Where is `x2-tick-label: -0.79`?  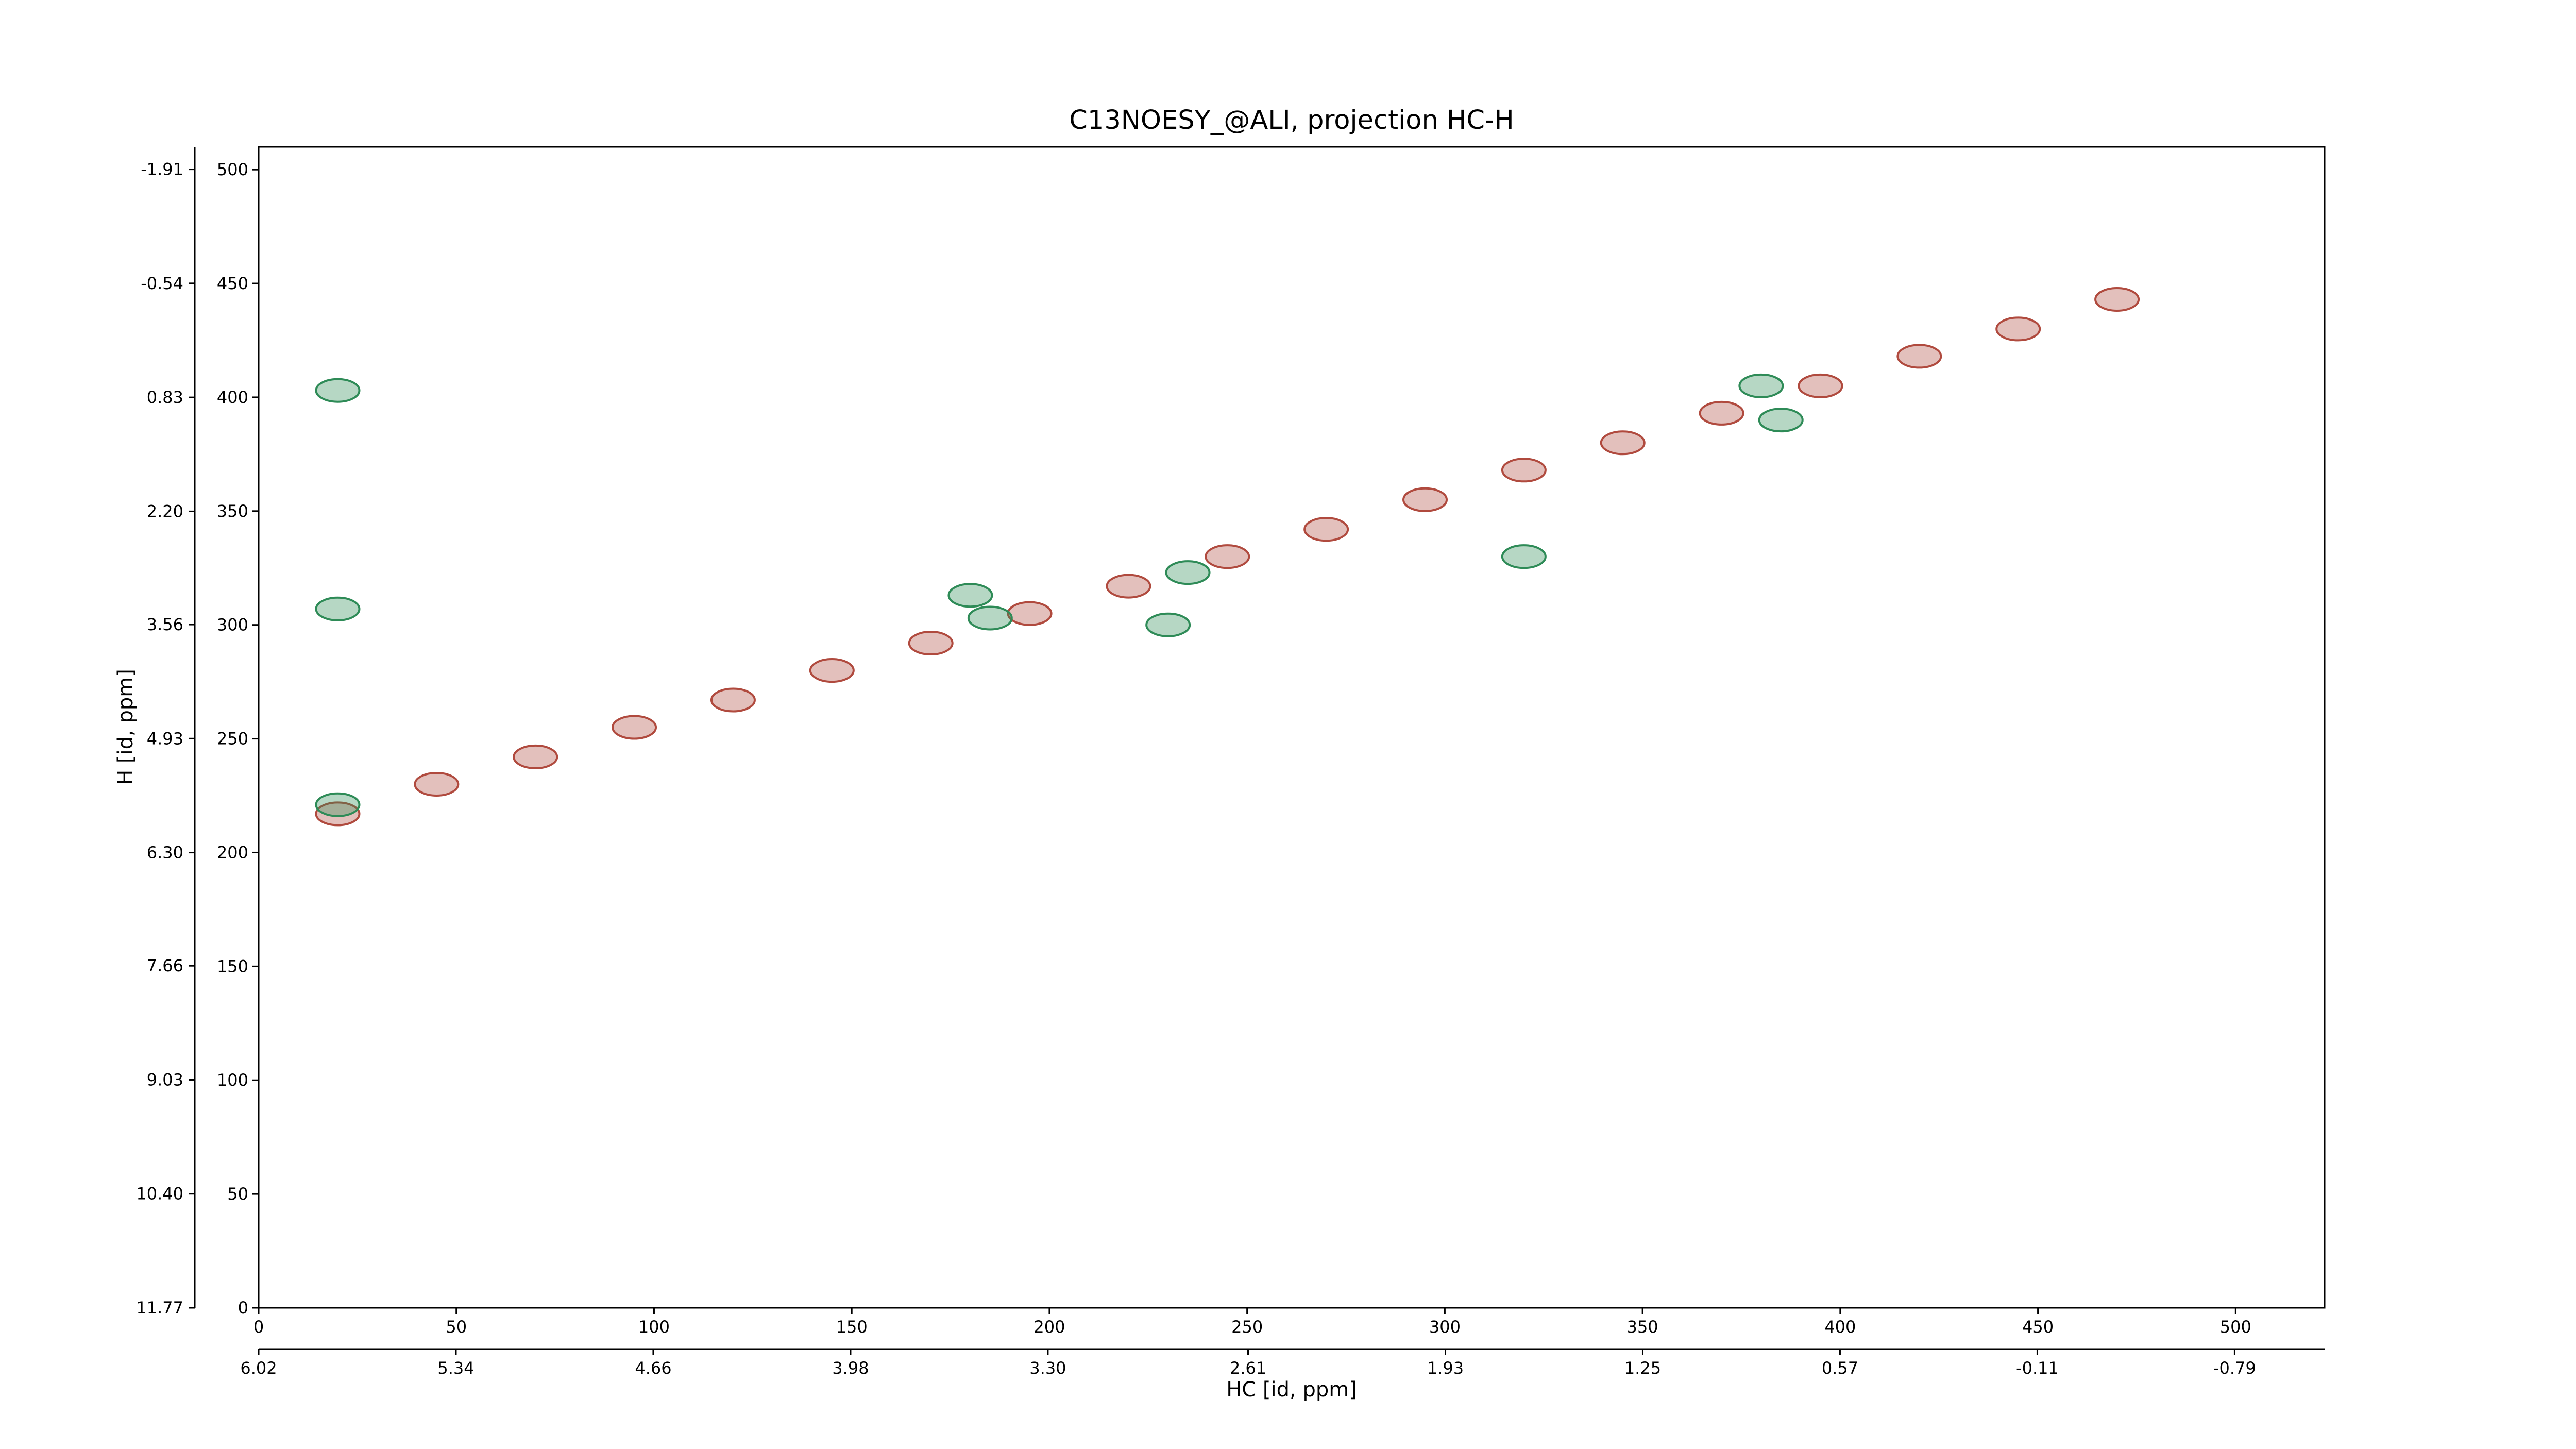
x2-tick-label: -0.79 is located at coordinates (2234, 1368).